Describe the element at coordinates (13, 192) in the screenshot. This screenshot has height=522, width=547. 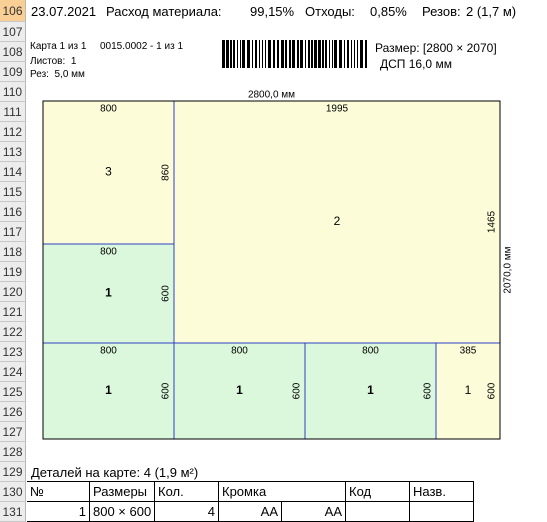
I see `row-header: 115` at that location.